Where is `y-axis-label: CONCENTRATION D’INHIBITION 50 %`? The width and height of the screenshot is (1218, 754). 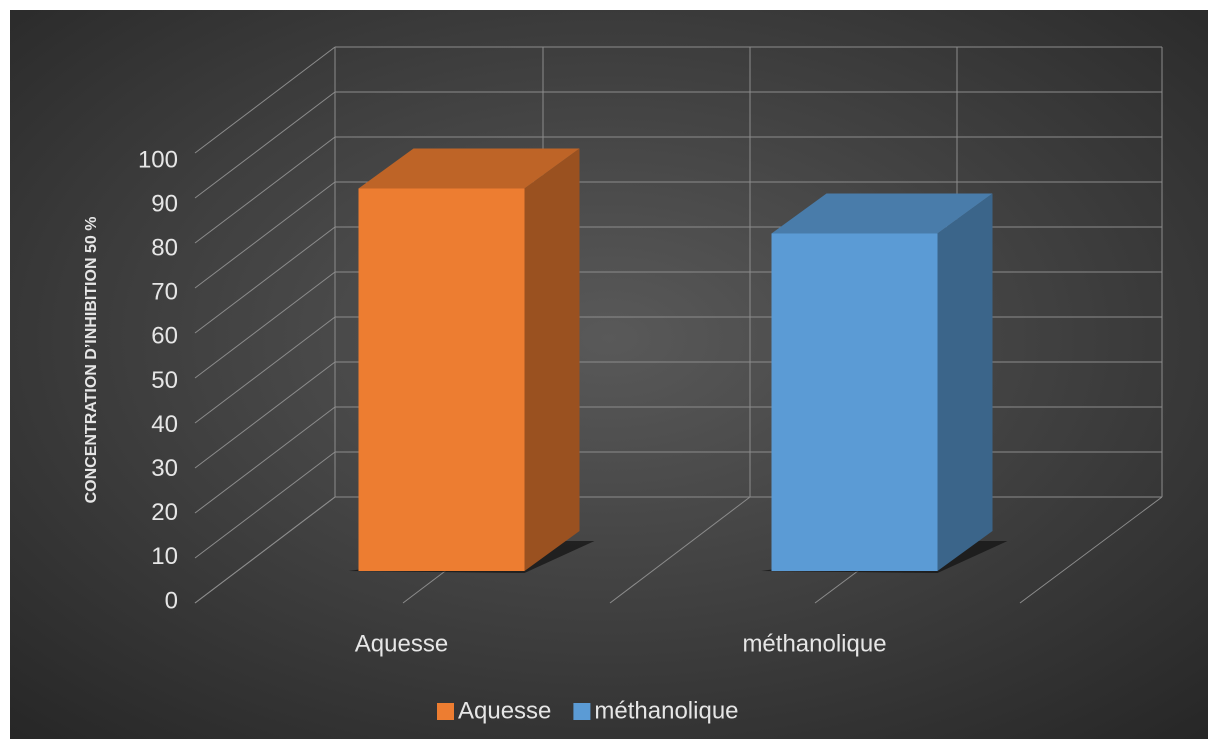
y-axis-label: CONCENTRATION D’INHIBITION 50 % is located at coordinates (91, 360).